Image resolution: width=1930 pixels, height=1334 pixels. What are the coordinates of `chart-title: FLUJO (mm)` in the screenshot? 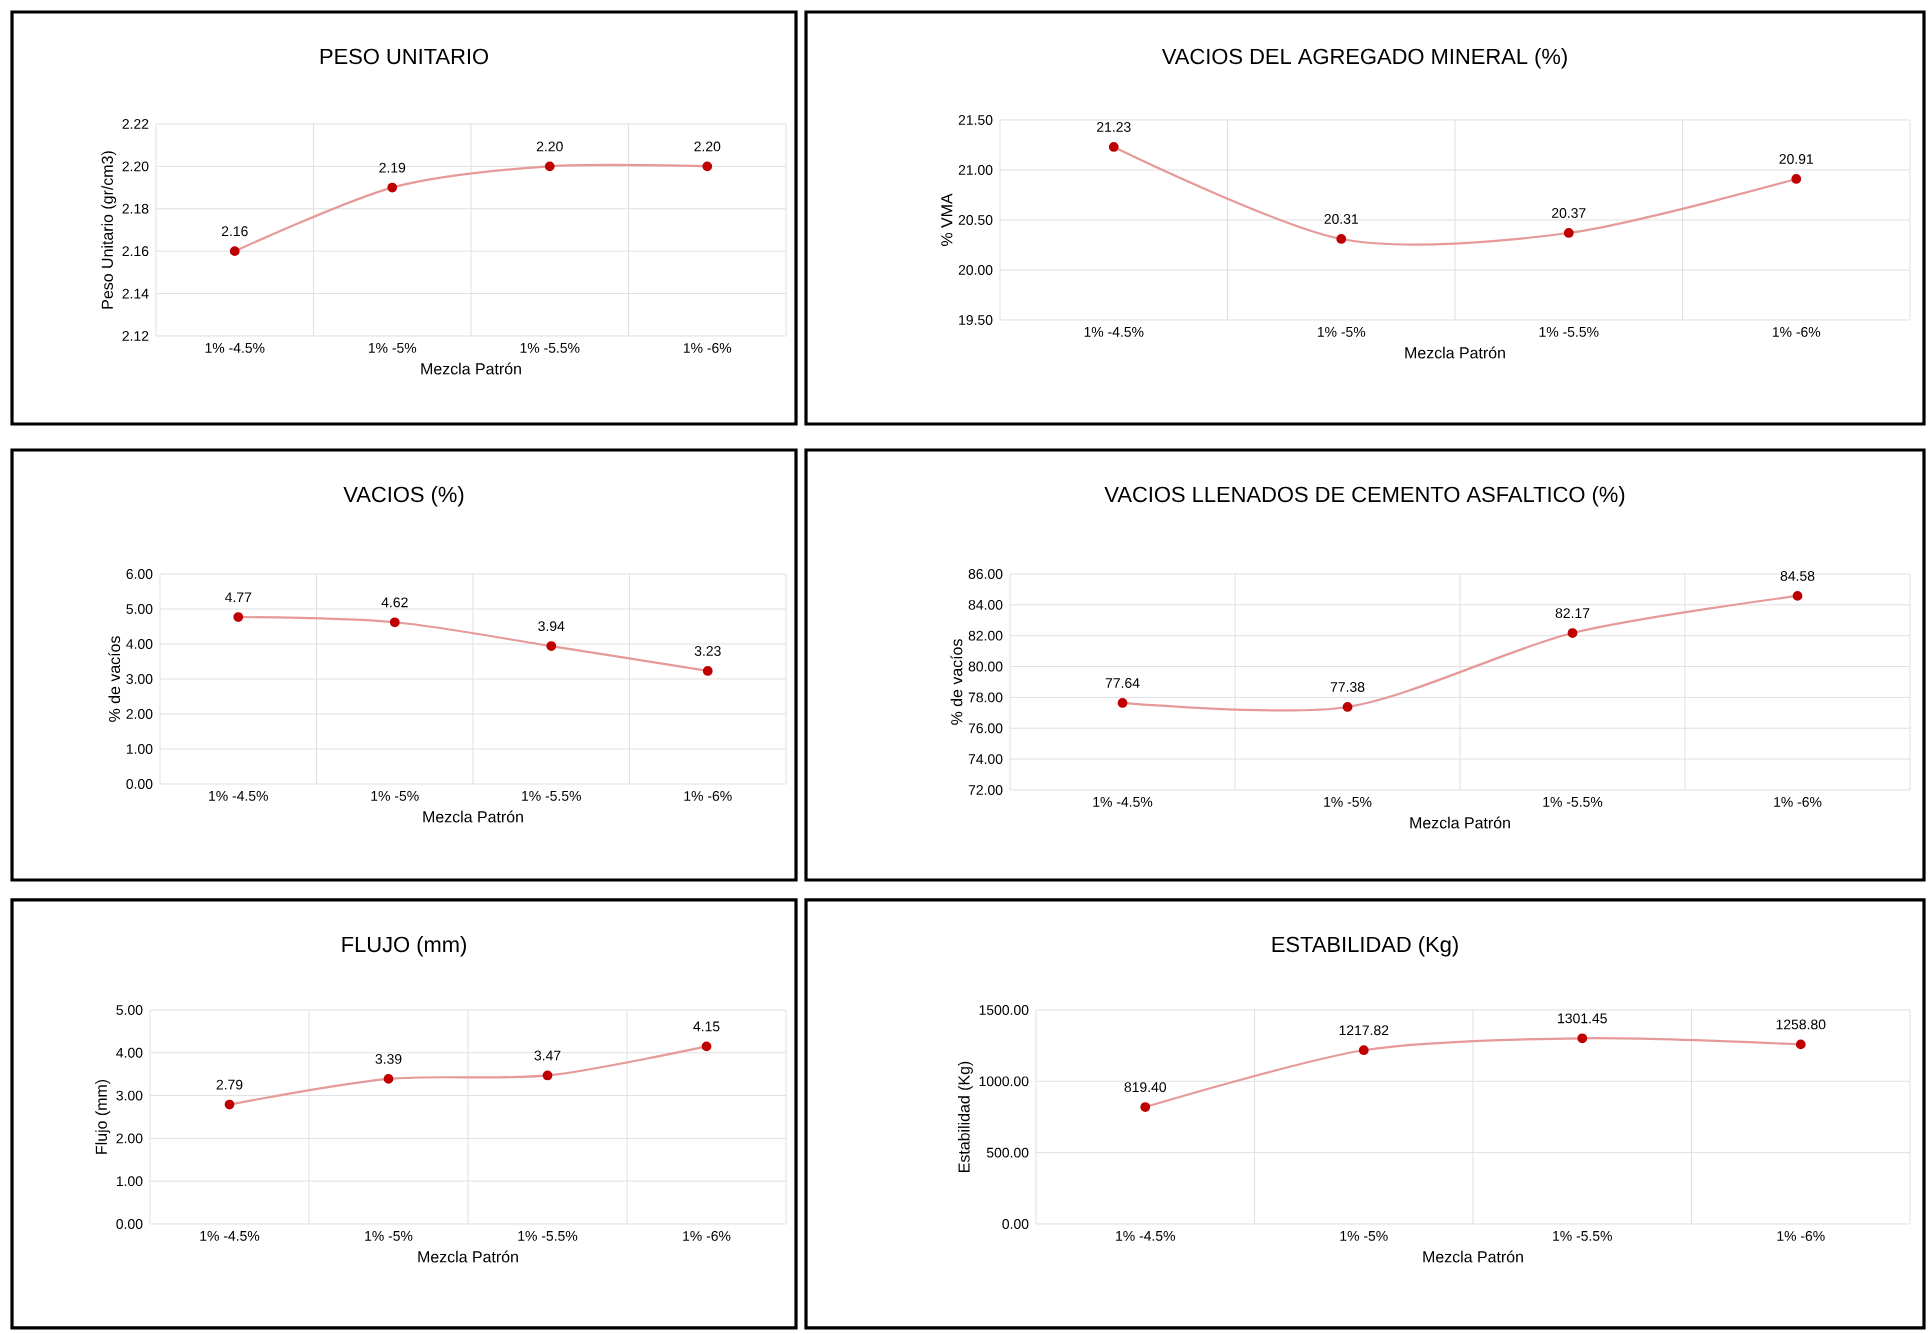 It's located at (404, 946).